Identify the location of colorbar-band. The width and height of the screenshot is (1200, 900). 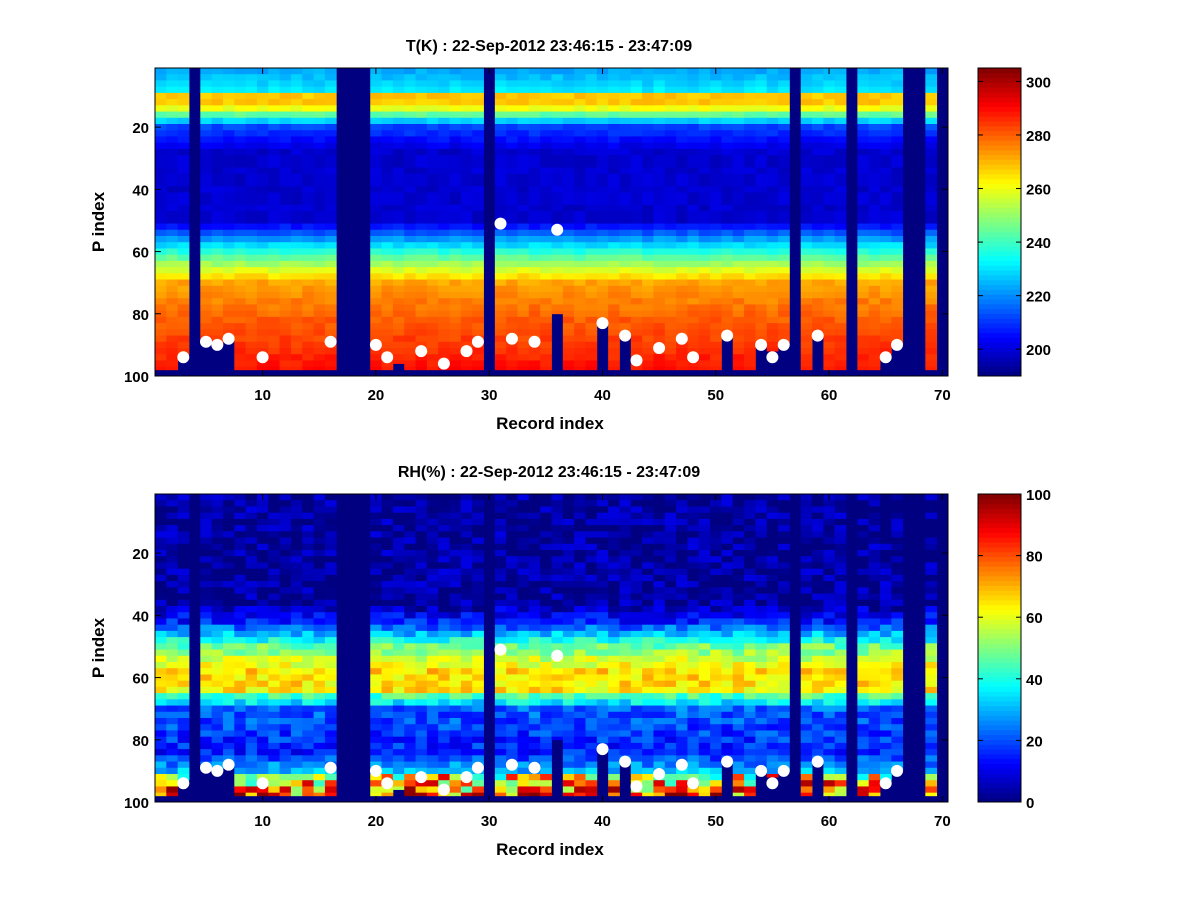
(999, 229).